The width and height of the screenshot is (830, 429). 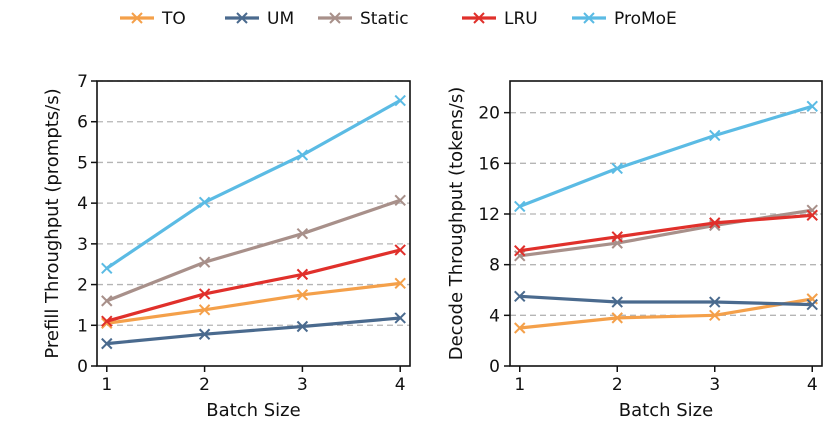 I want to click on y-tick-label: 12, so click(x=489, y=215).